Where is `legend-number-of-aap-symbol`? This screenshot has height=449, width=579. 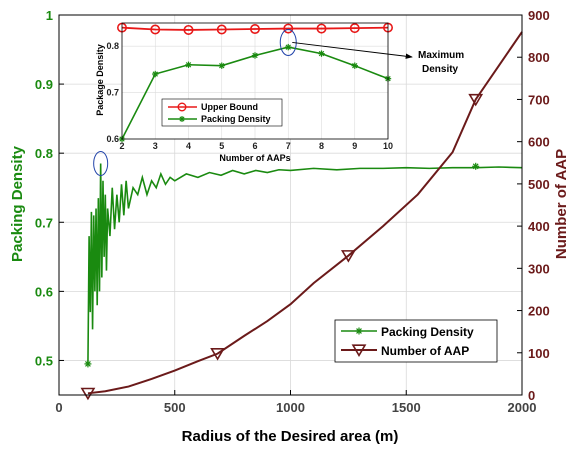 legend-number-of-aap-symbol is located at coordinates (359, 350).